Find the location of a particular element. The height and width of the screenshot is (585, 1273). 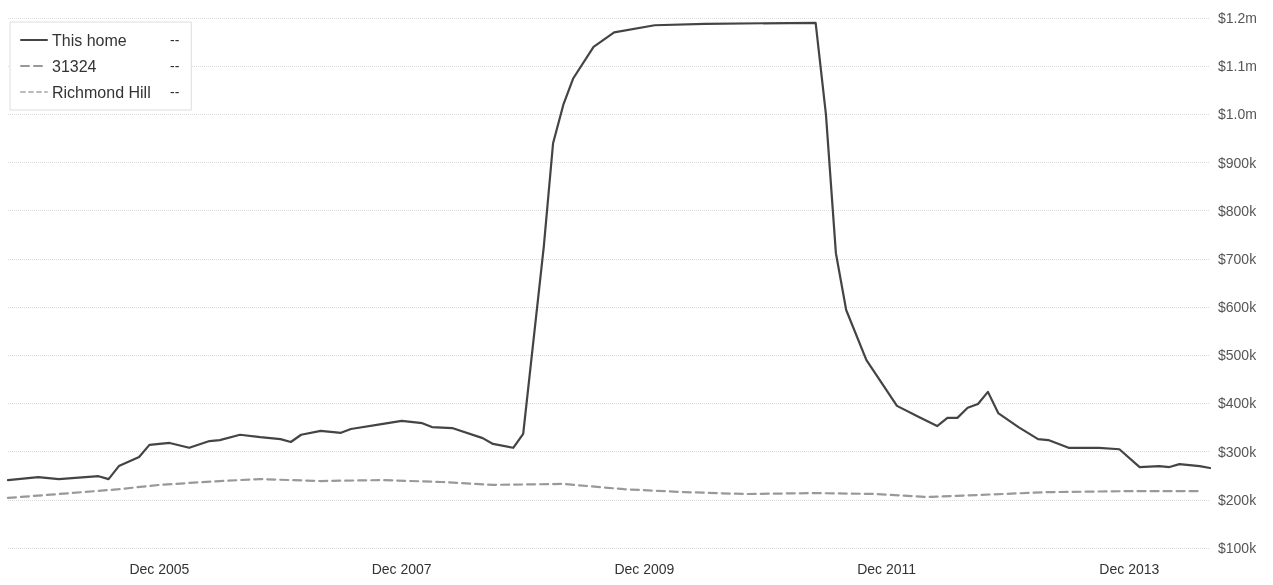

x-tick-label: Dec 2007 is located at coordinates (401, 569).